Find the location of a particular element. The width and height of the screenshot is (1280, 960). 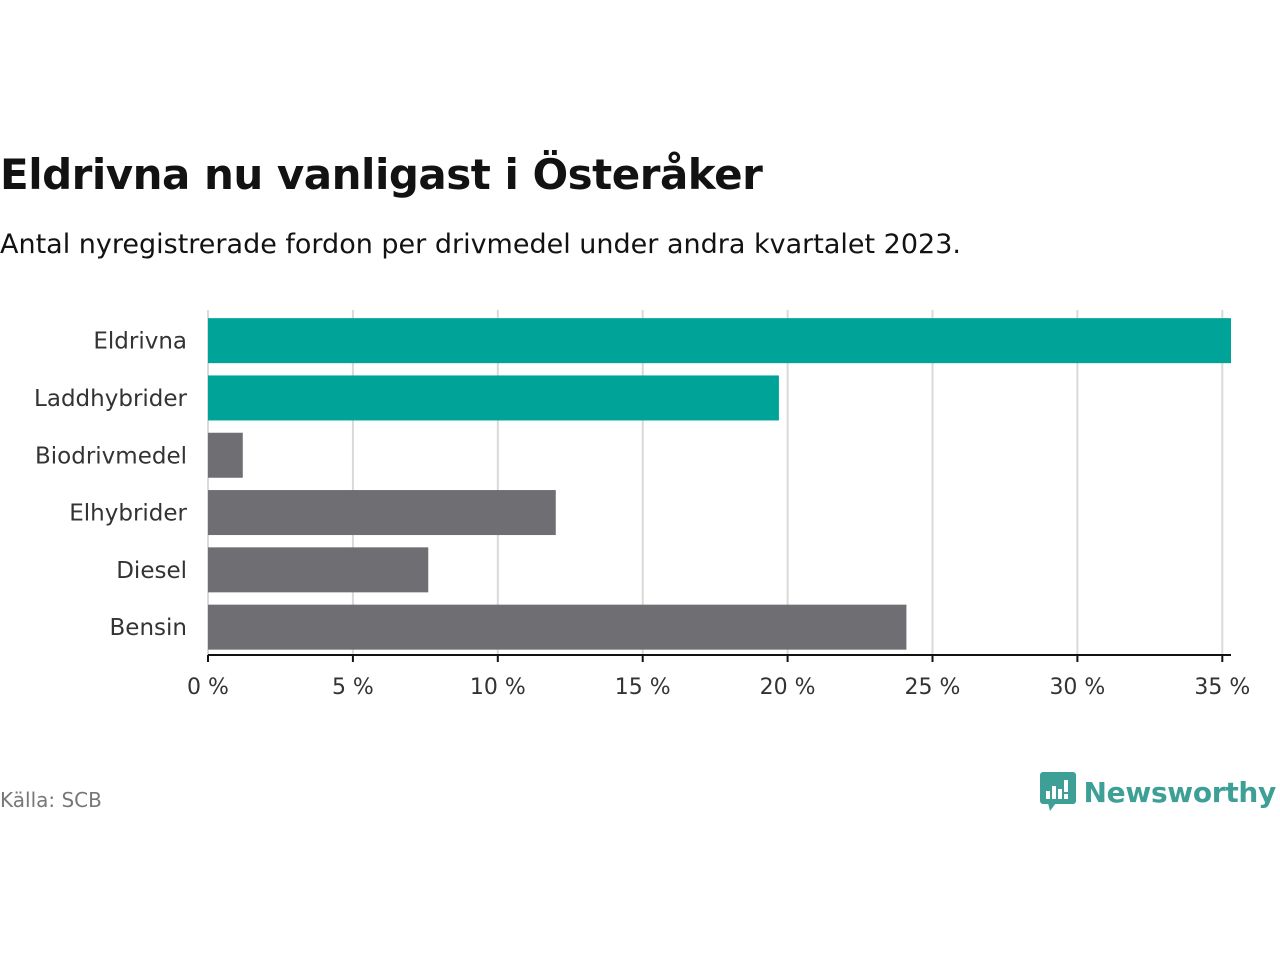

x-tick-label: 35 % is located at coordinates (1222, 687).